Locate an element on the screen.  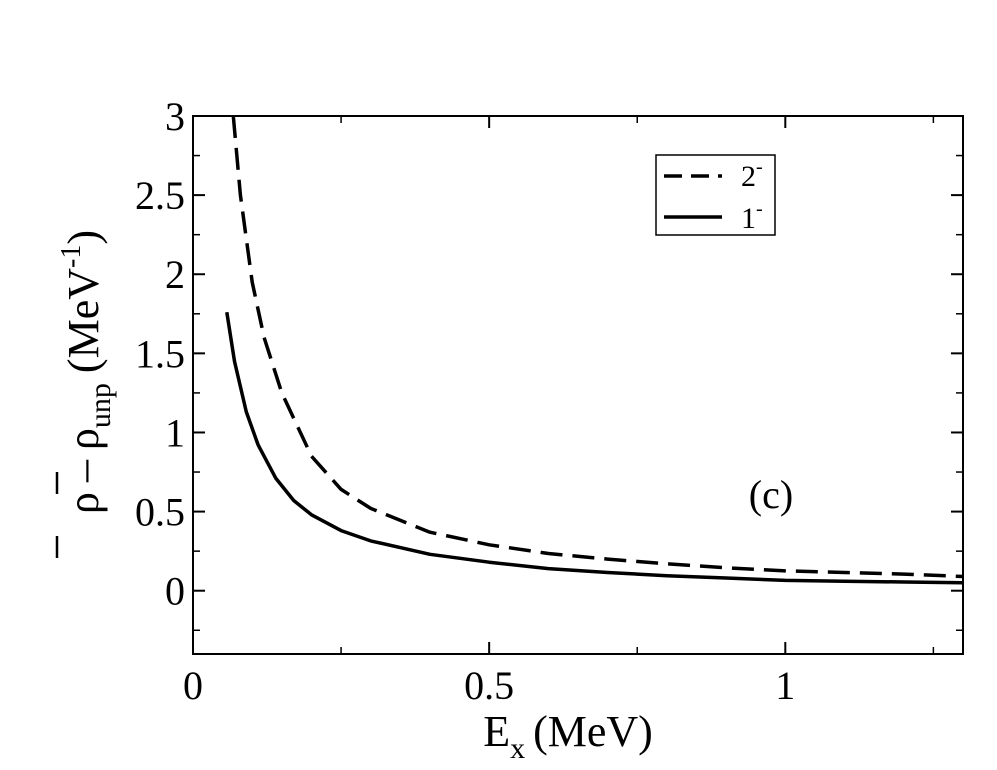
legend-label-1-sup: - is located at coordinates (759, 209).